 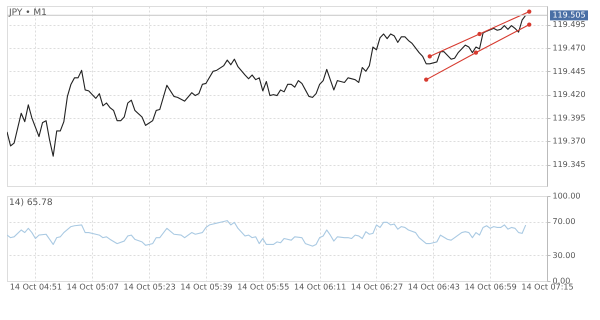 What do you see at coordinates (569, 117) in the screenshot?
I see `y-tick-label: 119.395` at bounding box center [569, 117].